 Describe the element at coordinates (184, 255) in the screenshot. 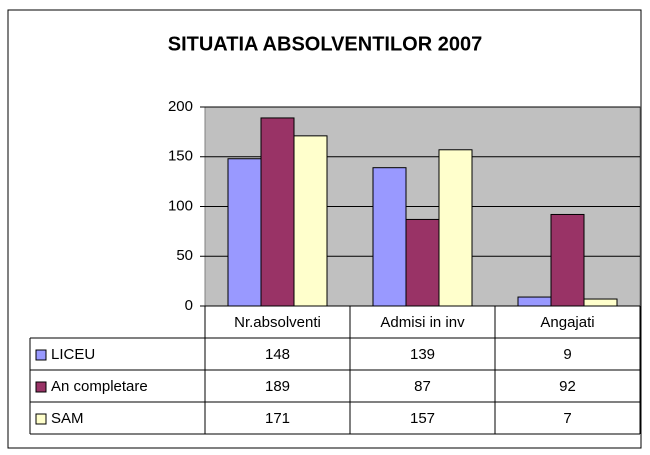

I see `y-tick-label: 50` at that location.